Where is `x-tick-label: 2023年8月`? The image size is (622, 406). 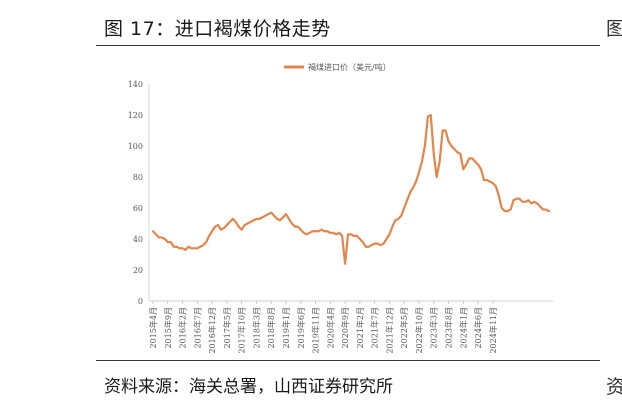
x-tick-label: 2023年8月 is located at coordinates (449, 327).